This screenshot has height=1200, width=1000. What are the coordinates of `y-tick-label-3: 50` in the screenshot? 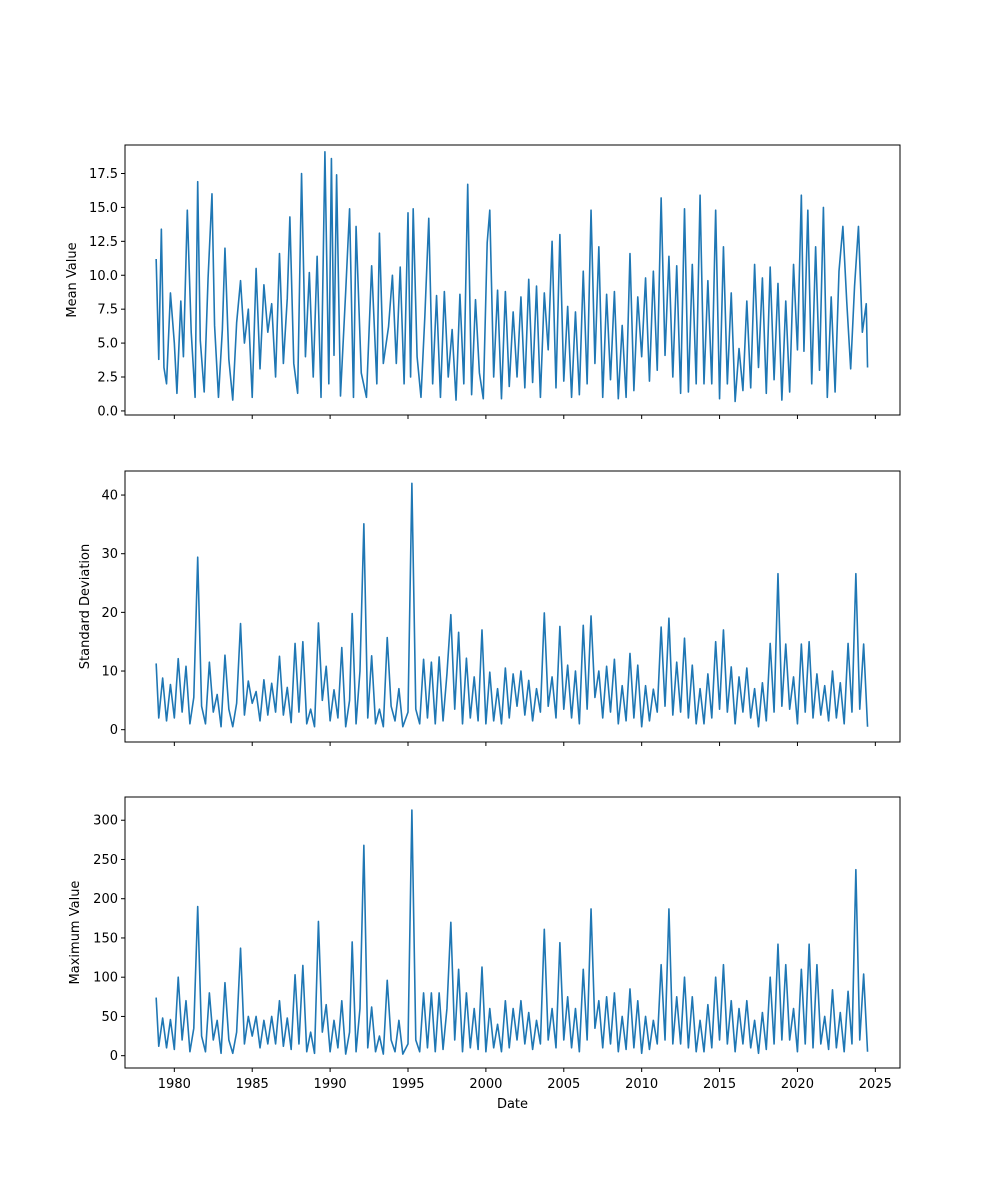 It's located at (109, 1017).